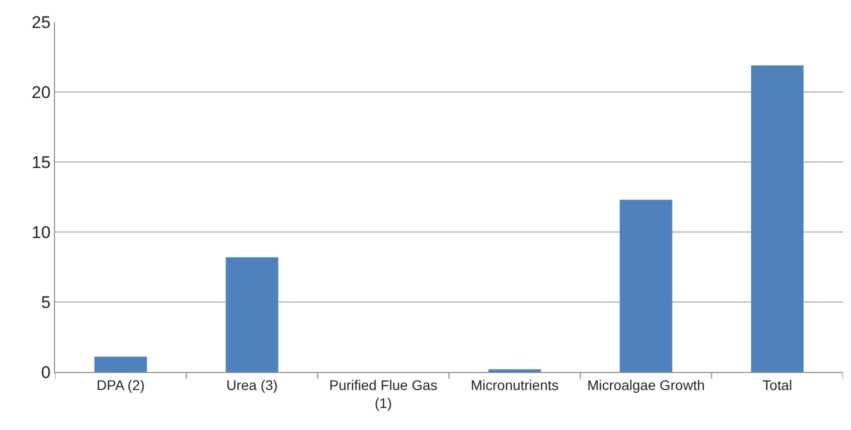 This screenshot has width=851, height=430. What do you see at coordinates (514, 384) in the screenshot?
I see `x-tick-label: Micronutrients` at bounding box center [514, 384].